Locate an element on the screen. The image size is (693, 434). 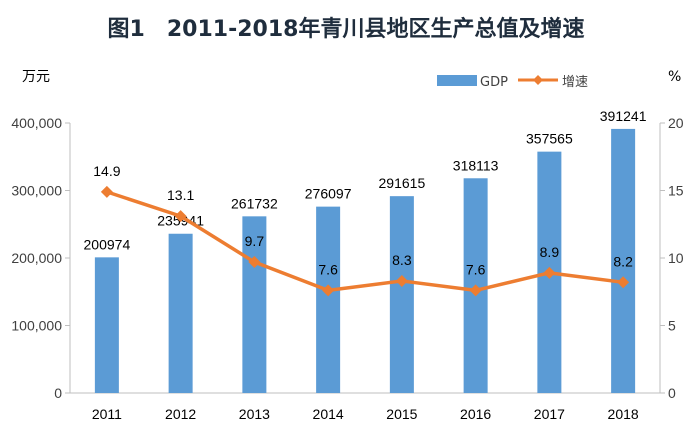
x-tick-label: 2014 is located at coordinates (328, 414).